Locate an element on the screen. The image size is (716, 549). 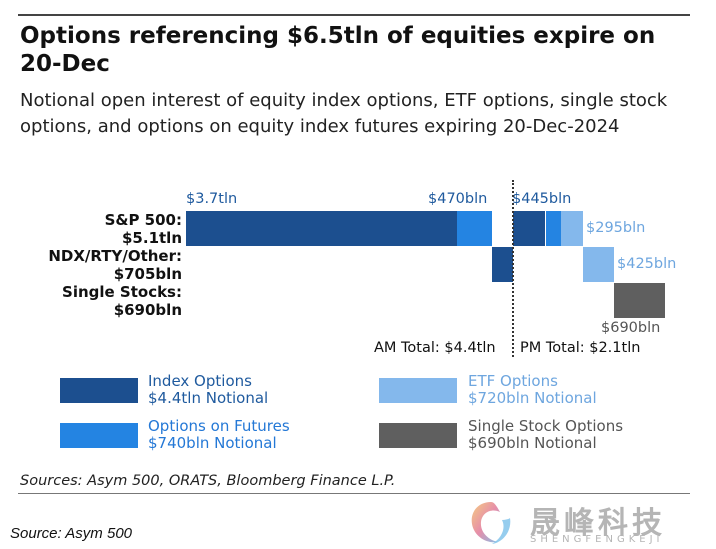
legend-entry-index-options: Index Options $4.4tln Notional is located at coordinates (208, 390).